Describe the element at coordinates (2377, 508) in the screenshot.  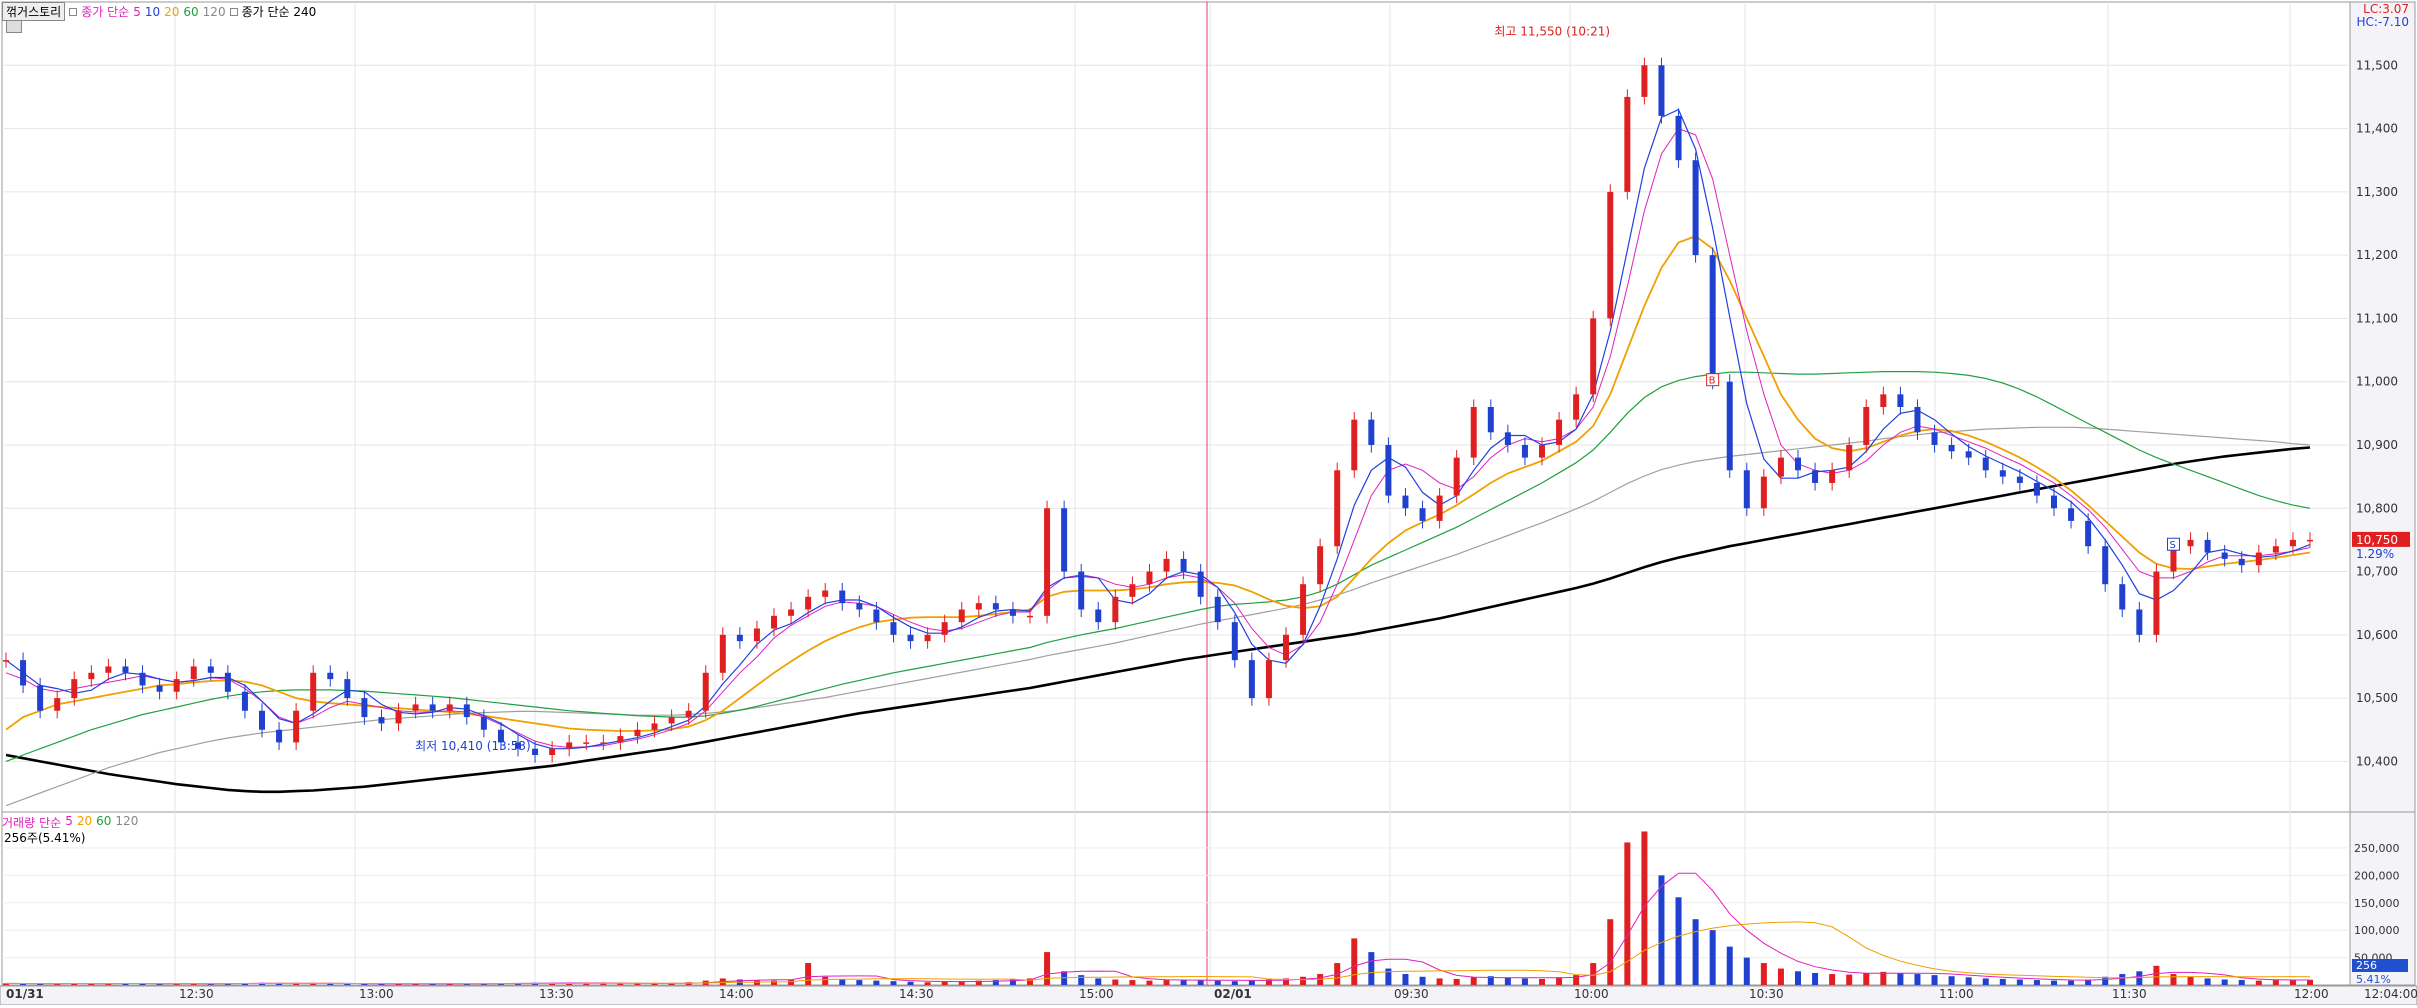
I see `price-tick-label: 10,800` at that location.